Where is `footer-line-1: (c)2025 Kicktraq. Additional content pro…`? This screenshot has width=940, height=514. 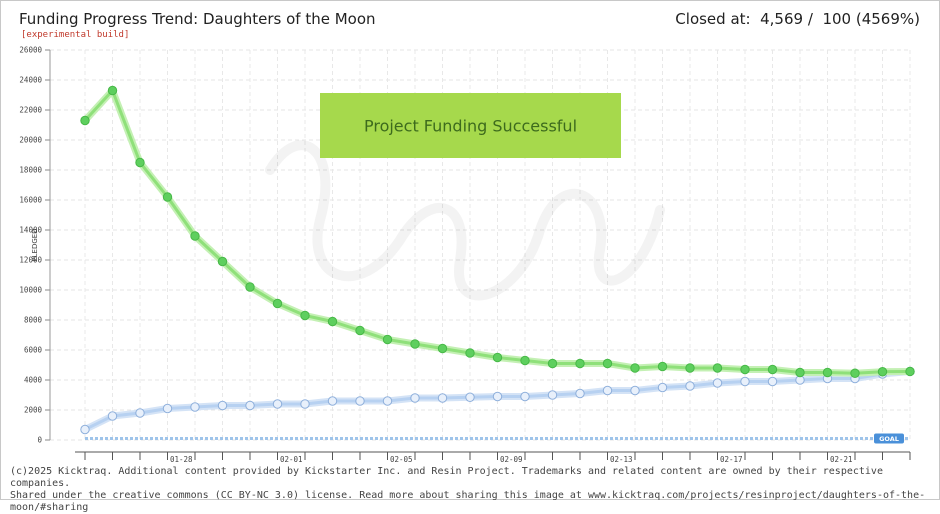
footer-line-1: (c)2025 Kicktraq. Additional content pro… is located at coordinates (446, 477).